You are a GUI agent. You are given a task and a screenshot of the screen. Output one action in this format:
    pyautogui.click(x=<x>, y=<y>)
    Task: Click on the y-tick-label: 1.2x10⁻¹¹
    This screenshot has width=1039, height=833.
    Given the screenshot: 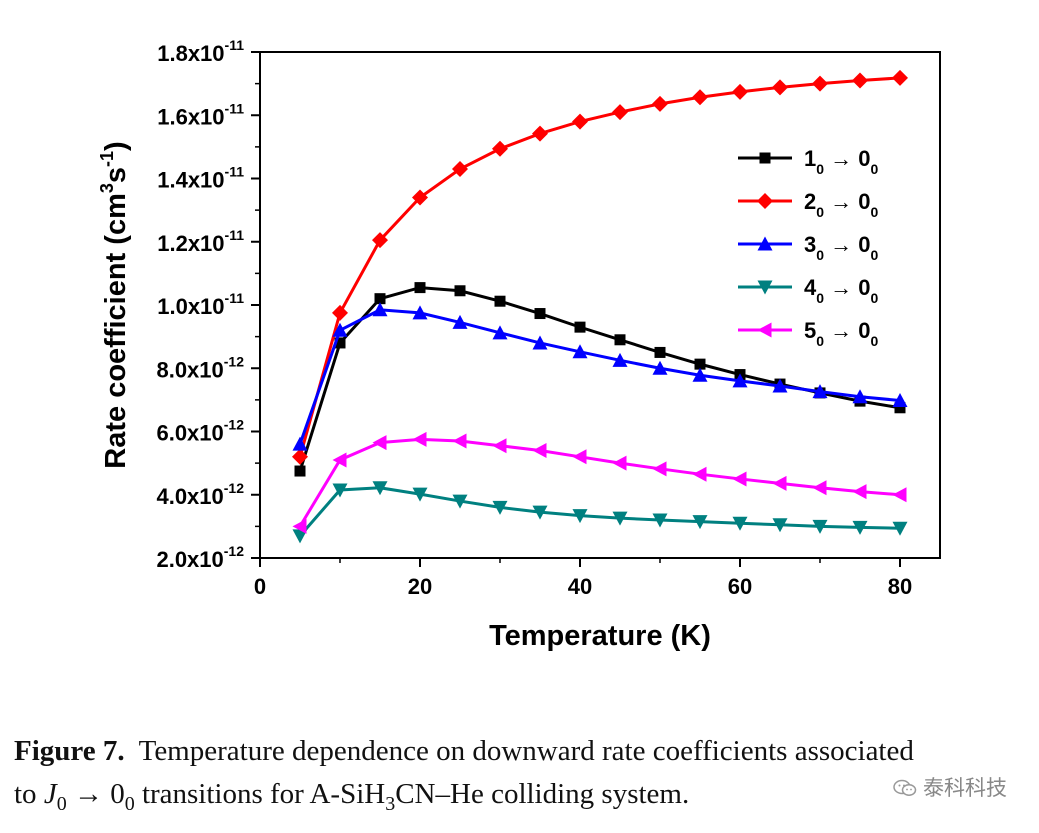 What is the action you would take?
    pyautogui.click(x=200, y=241)
    